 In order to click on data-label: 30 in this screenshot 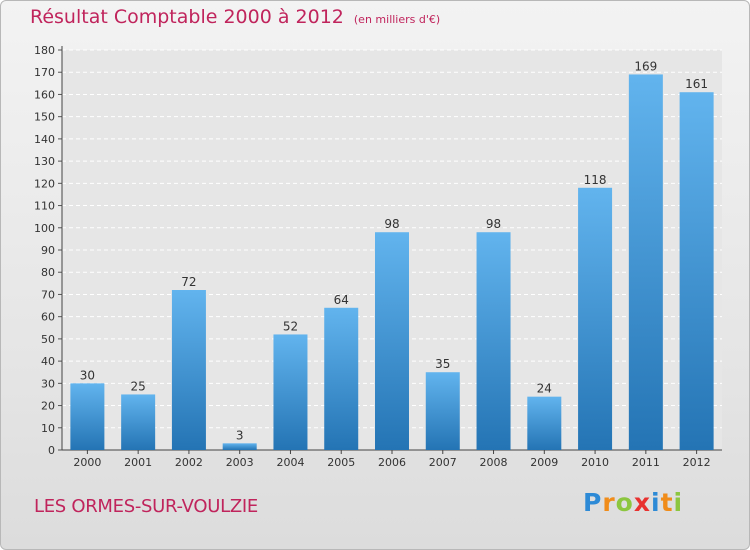, I will do `click(87, 375)`.